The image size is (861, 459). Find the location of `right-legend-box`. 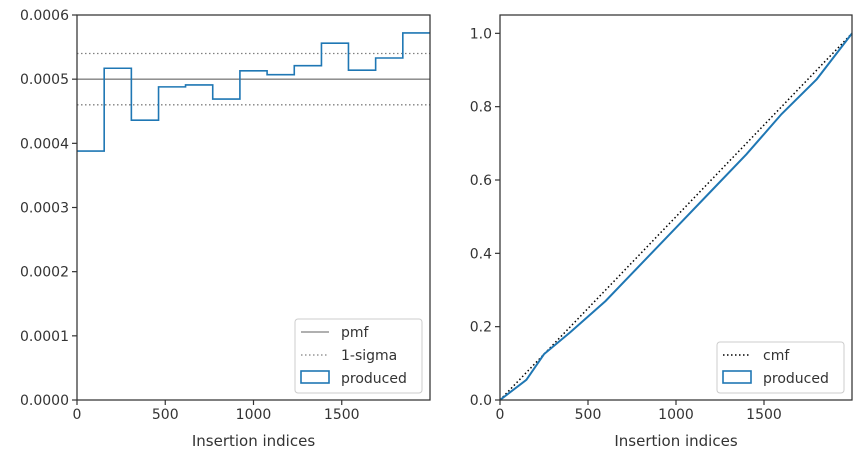

right-legend-box is located at coordinates (780, 367).